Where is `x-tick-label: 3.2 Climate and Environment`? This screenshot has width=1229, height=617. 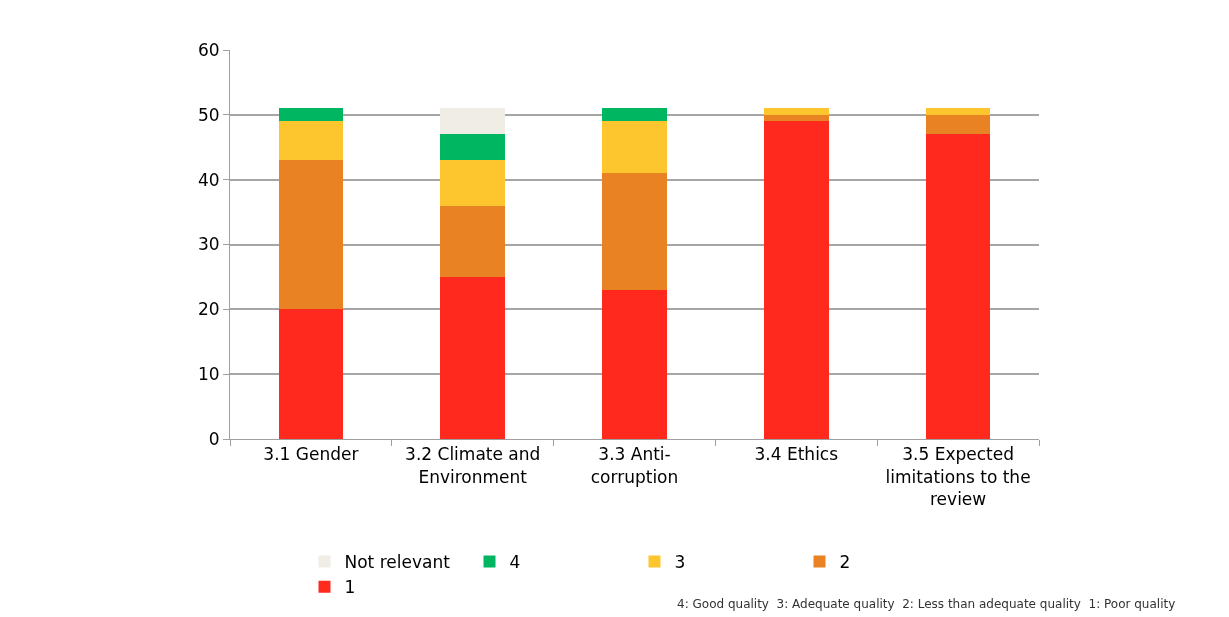
x-tick-label: 3.2 Climate and Environment is located at coordinates (473, 465).